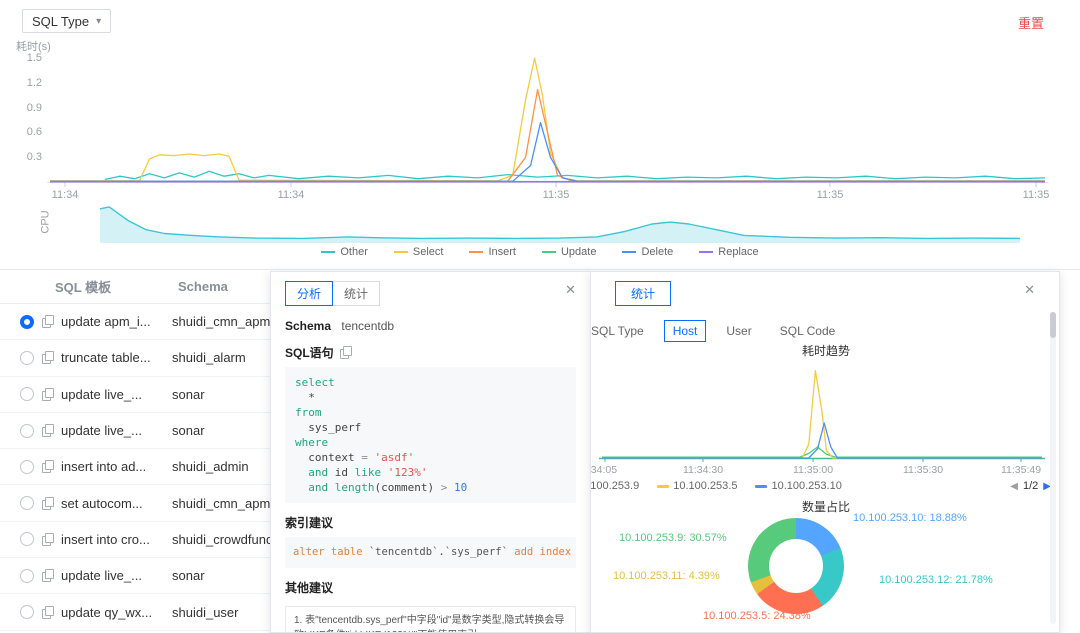 The image size is (1080, 633). I want to click on page-prev-icon: ◀, so click(1014, 486).